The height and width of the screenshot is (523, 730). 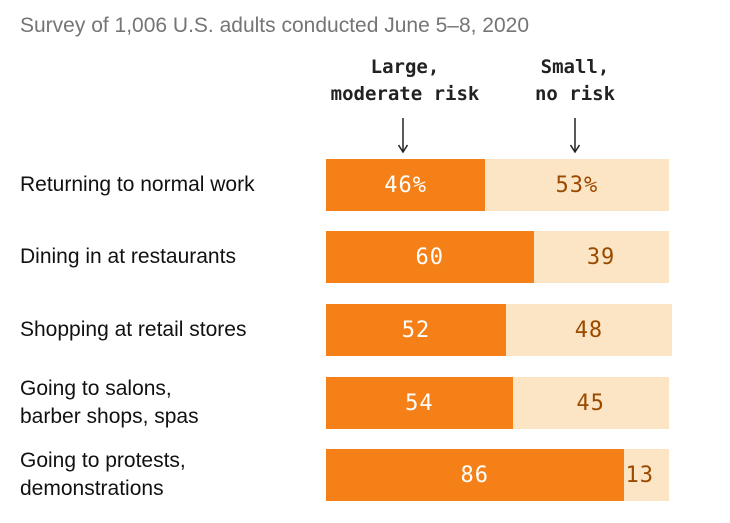 I want to click on data-label: 45, so click(x=590, y=403).